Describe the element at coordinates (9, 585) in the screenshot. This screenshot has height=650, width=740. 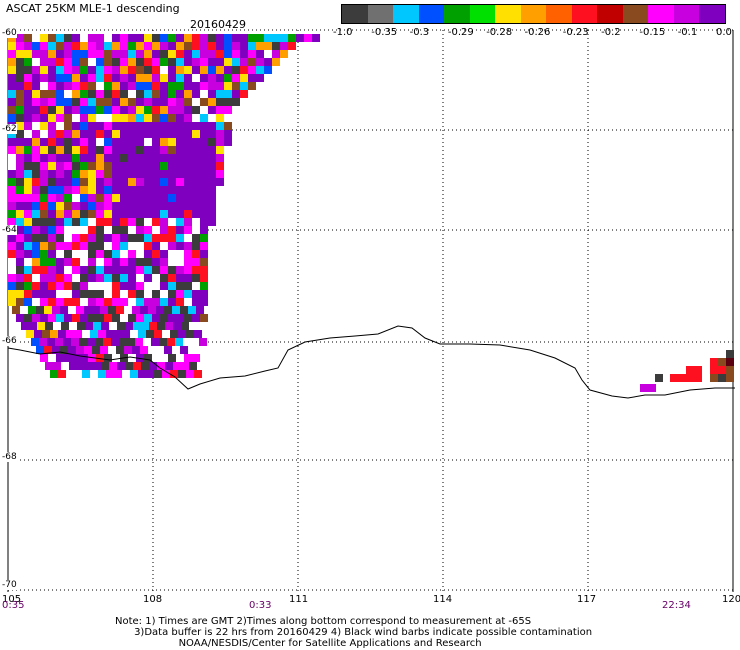
I see `lat-label: -70` at that location.